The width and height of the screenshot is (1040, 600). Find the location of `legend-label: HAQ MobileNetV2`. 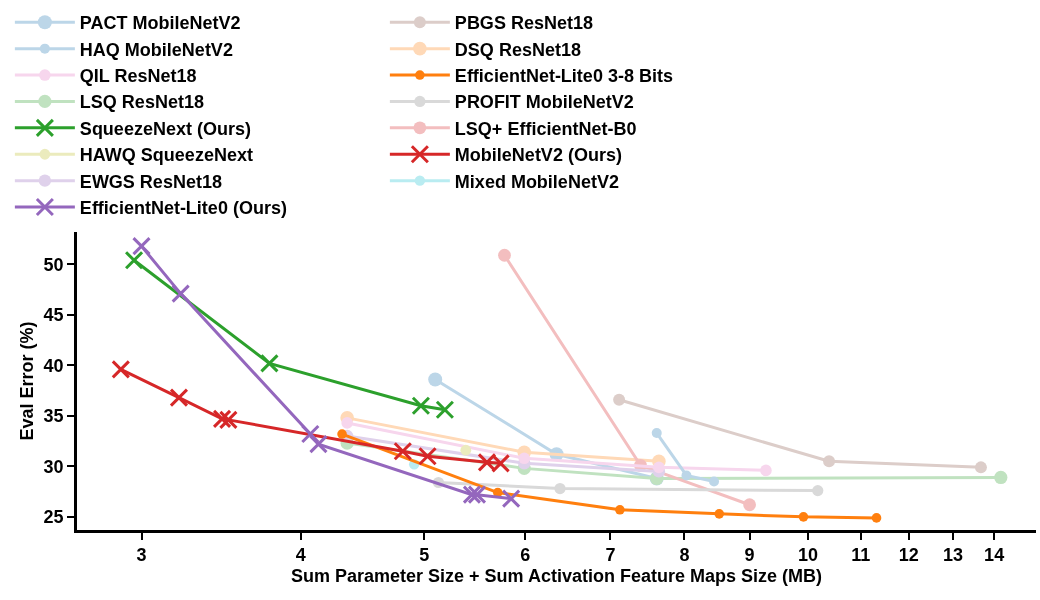

legend-label: HAQ MobileNetV2 is located at coordinates (156, 49).